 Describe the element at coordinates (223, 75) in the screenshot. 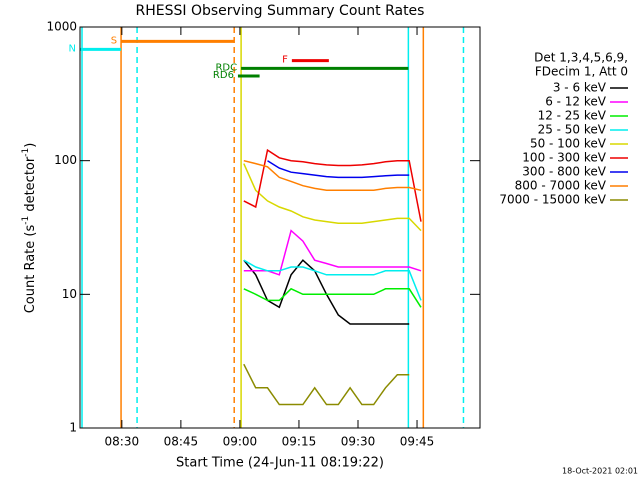

I see `flag-label: RD6` at that location.